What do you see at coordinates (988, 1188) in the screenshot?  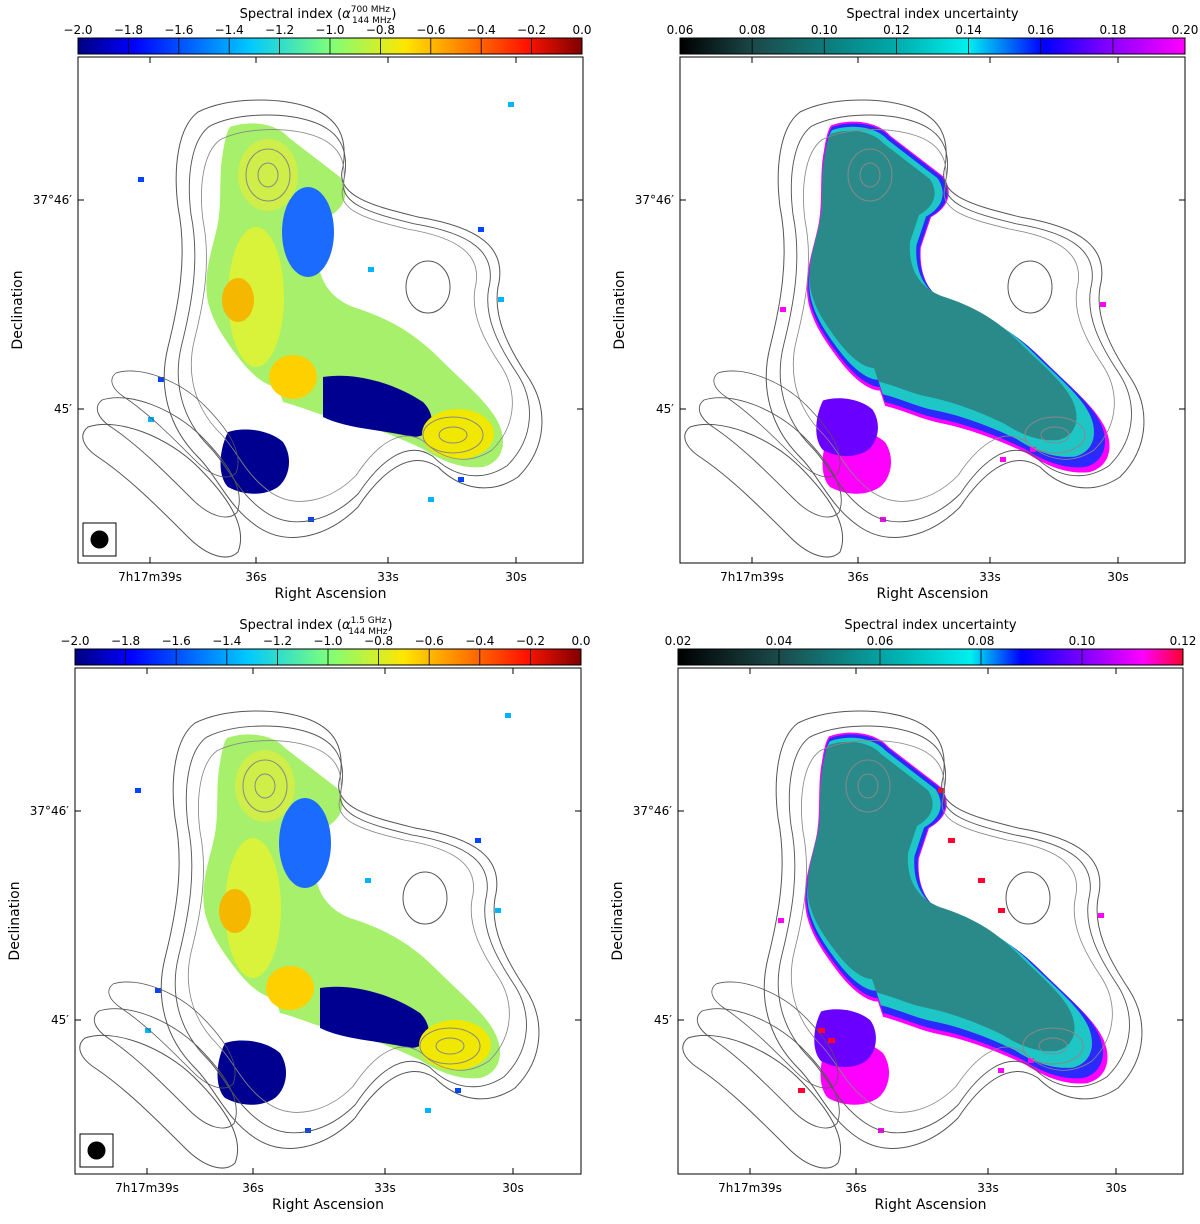 I see `ra-tick-label: 33s` at bounding box center [988, 1188].